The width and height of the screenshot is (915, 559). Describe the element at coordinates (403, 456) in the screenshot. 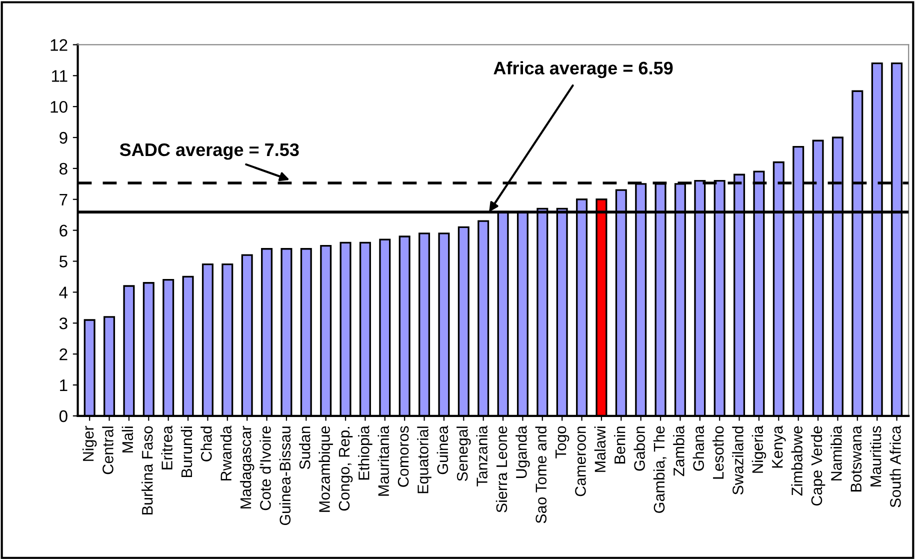

I see `x-tick-label: Comoros` at that location.